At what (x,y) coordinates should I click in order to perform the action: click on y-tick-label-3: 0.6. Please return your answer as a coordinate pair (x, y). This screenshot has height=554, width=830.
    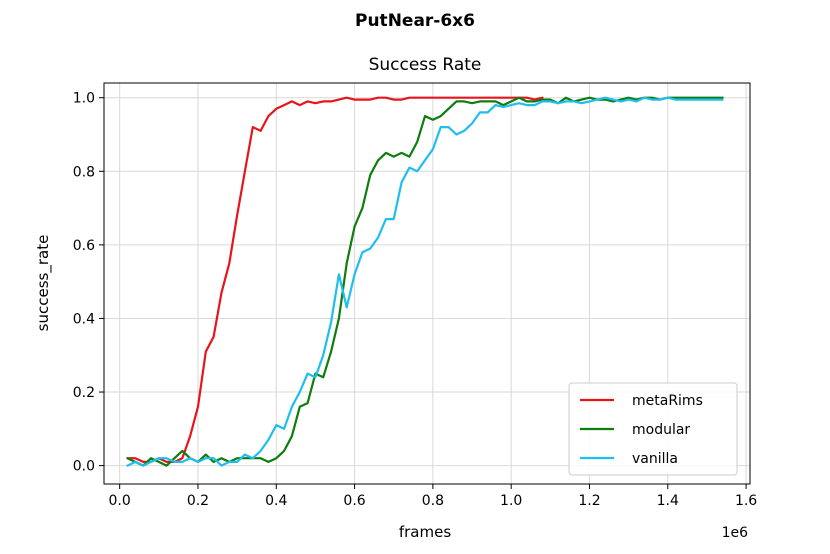
    Looking at the image, I should click on (84, 246).